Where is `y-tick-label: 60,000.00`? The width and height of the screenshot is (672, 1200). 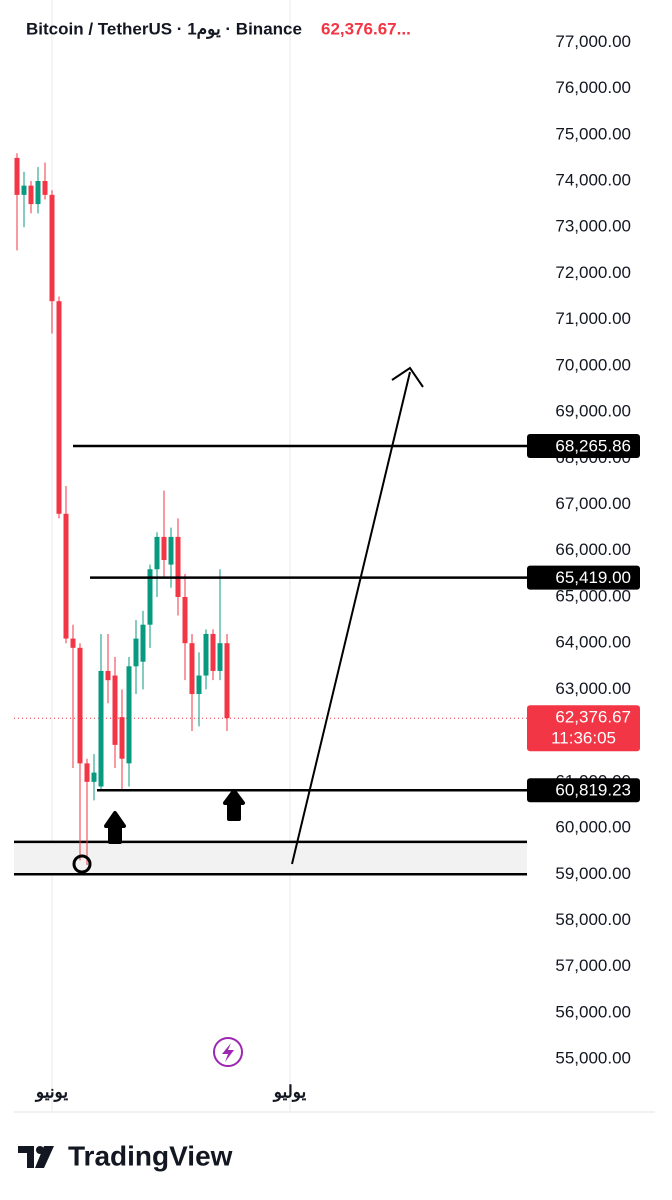
y-tick-label: 60,000.00 is located at coordinates (593, 827).